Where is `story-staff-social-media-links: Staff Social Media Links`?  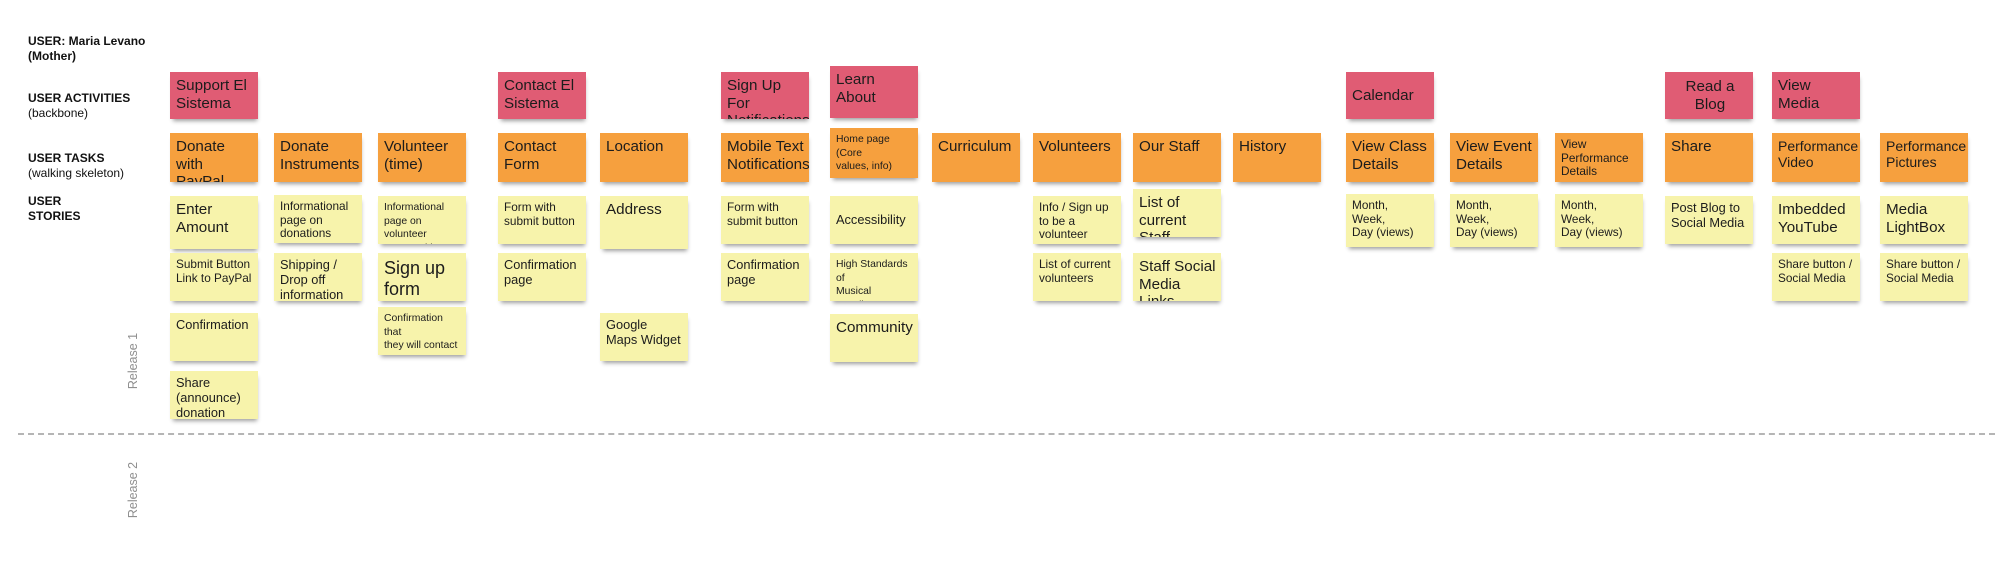
story-staff-social-media-links: Staff Social Media Links is located at coordinates (1177, 277).